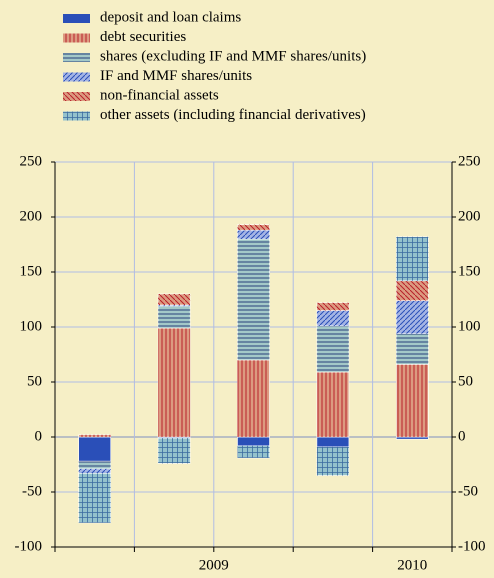 The height and width of the screenshot is (578, 494). What do you see at coordinates (31, 271) in the screenshot?
I see `y-tick-label: 150` at bounding box center [31, 271].